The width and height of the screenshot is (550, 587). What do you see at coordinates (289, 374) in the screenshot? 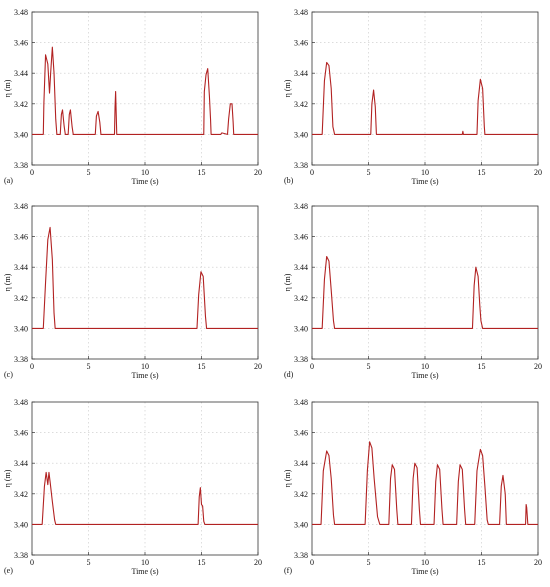
I see `panel-label: (d)` at bounding box center [289, 374].